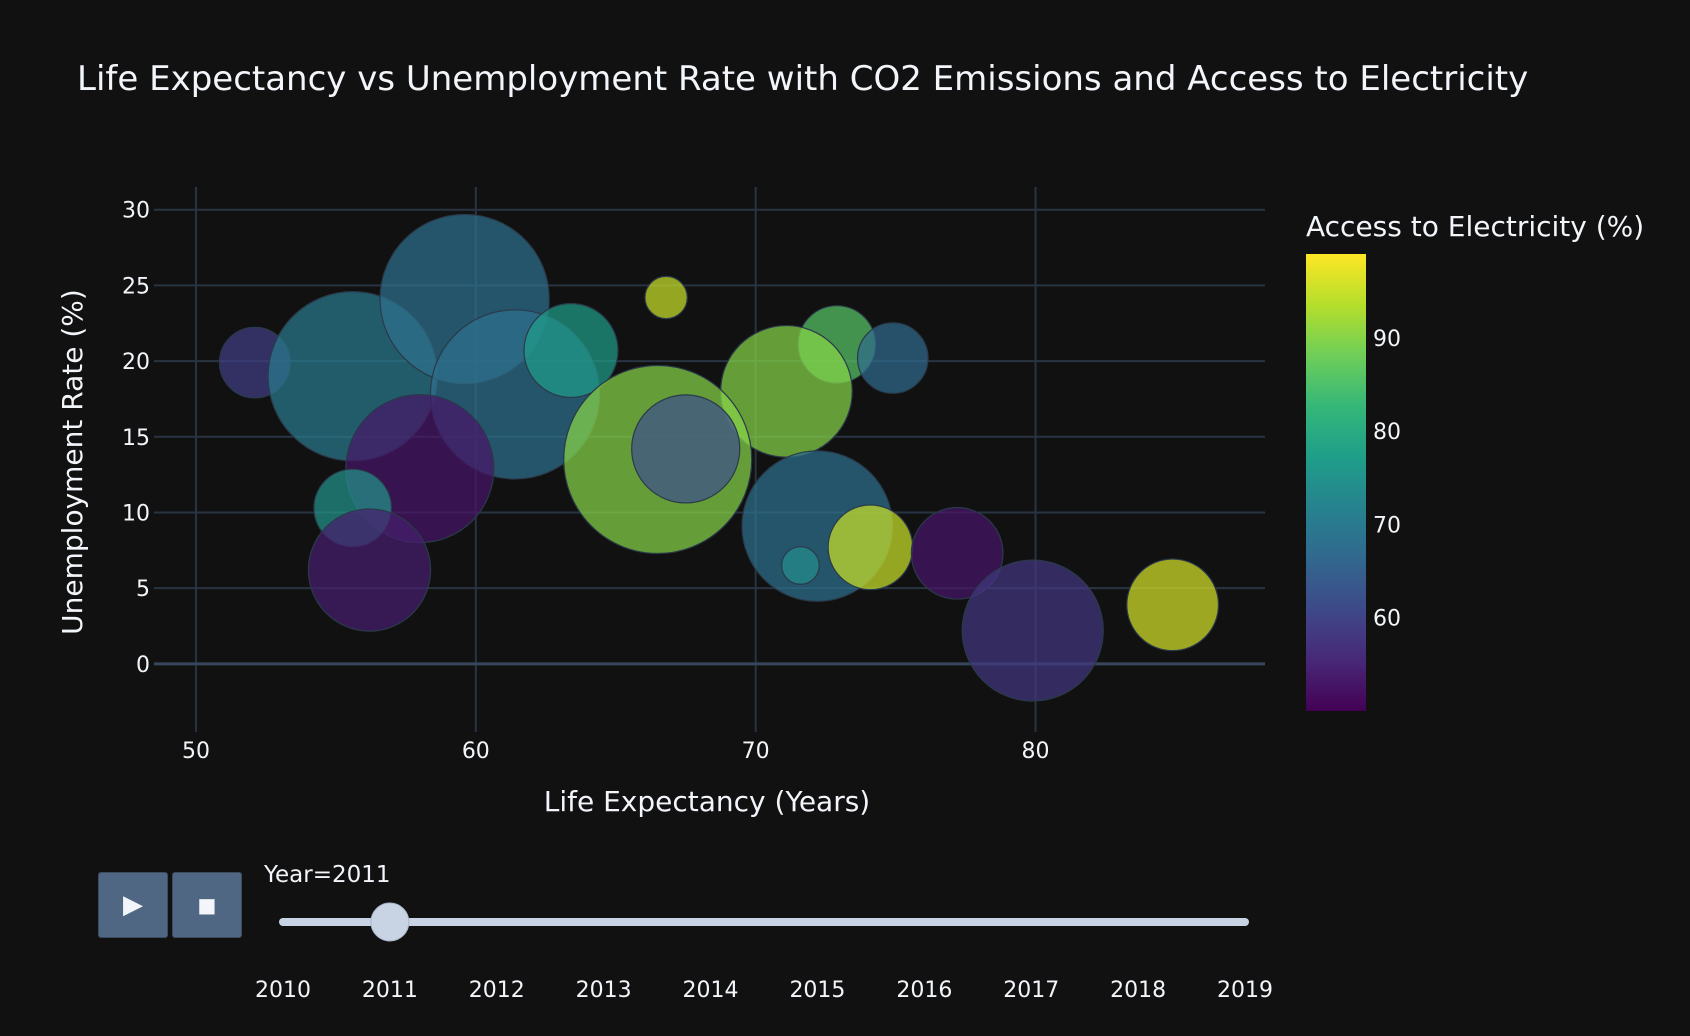  What do you see at coordinates (1475, 226) in the screenshot?
I see `colorbar-title: Access to Electricity (%)` at bounding box center [1475, 226].